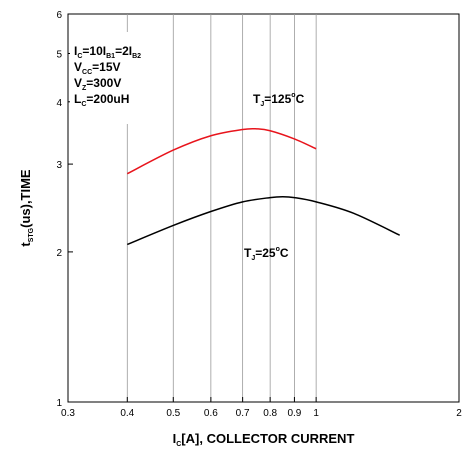  What do you see at coordinates (68, 413) in the screenshot?
I see `x-tick-label: 0.3` at bounding box center [68, 413].